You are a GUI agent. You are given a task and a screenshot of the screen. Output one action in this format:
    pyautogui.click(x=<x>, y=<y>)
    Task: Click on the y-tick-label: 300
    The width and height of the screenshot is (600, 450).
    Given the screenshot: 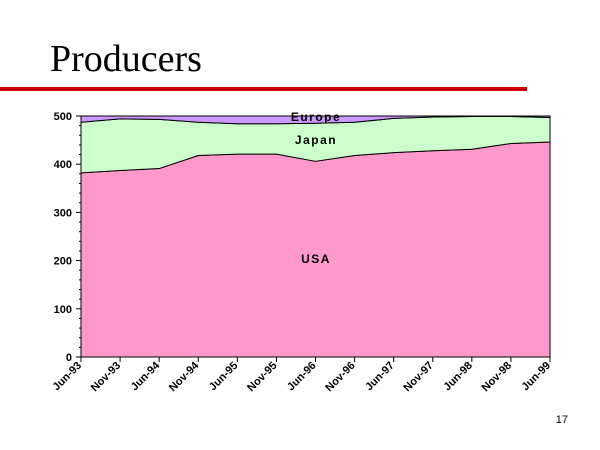 What is the action you would take?
    pyautogui.click(x=63, y=213)
    